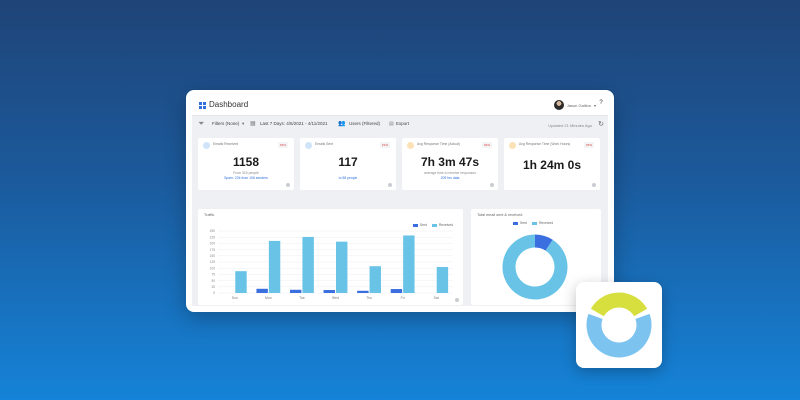  I want to click on app-logo-tile, so click(619, 325).